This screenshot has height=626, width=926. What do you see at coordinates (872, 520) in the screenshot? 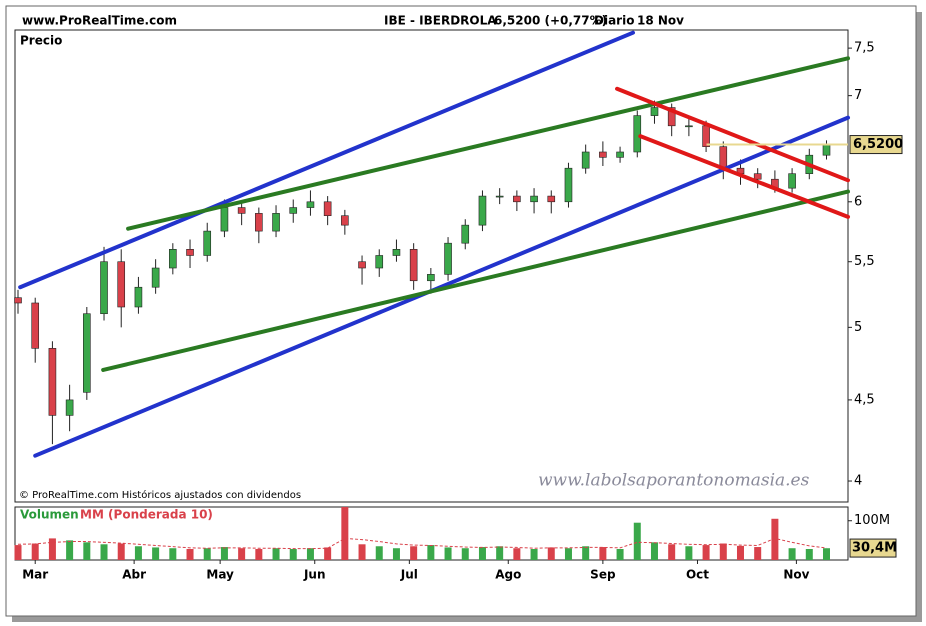
I see `volume-tick-label: 100M` at bounding box center [872, 520].